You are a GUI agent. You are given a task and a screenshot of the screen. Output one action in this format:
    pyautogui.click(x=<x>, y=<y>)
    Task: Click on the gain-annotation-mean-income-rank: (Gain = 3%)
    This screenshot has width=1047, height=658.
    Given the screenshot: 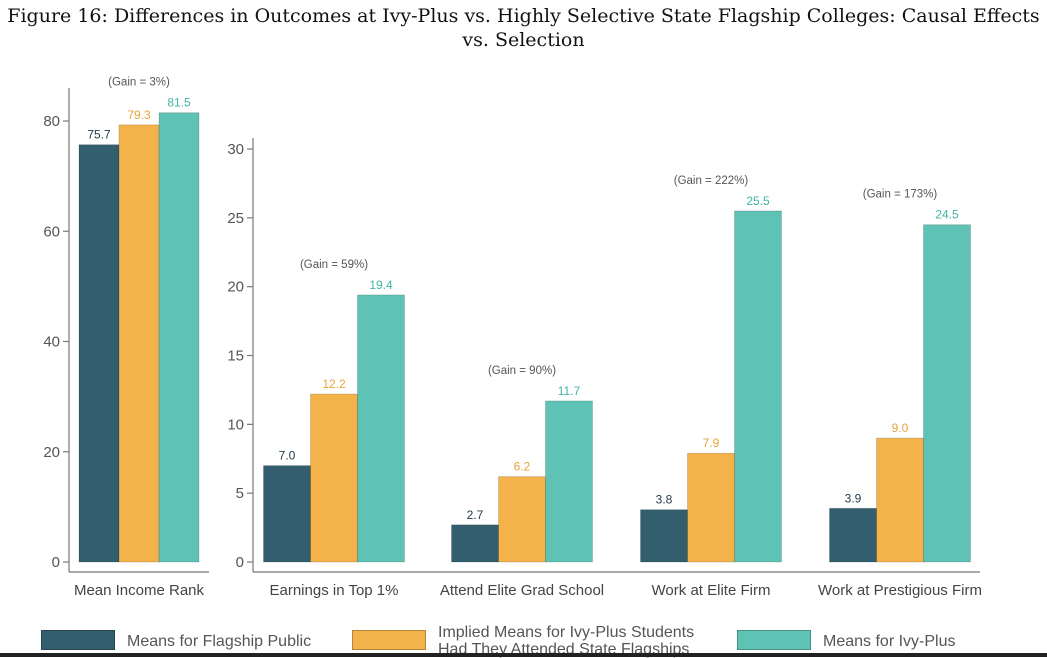 What is the action you would take?
    pyautogui.click(x=139, y=83)
    